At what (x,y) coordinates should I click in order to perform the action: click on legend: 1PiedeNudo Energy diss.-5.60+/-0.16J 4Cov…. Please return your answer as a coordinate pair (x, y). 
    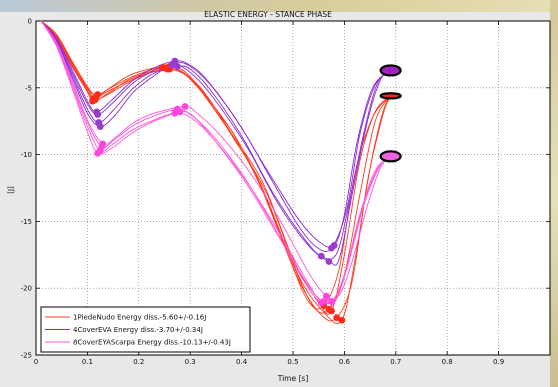
    Looking at the image, I should click on (145, 329).